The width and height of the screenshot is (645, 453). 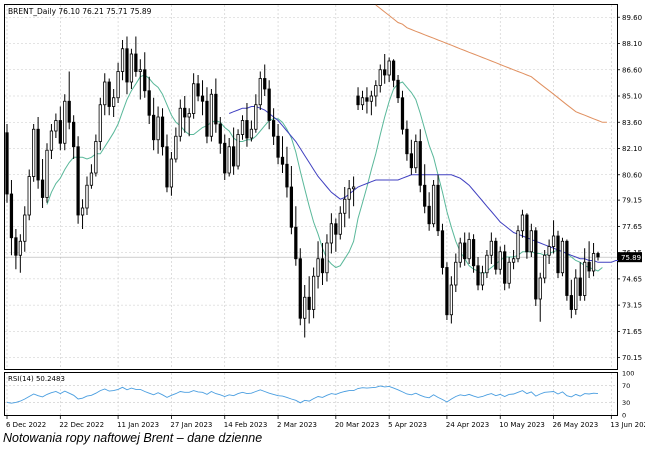 What do you see at coordinates (632, 149) in the screenshot?
I see `price-tick-label: 82.10` at bounding box center [632, 149].